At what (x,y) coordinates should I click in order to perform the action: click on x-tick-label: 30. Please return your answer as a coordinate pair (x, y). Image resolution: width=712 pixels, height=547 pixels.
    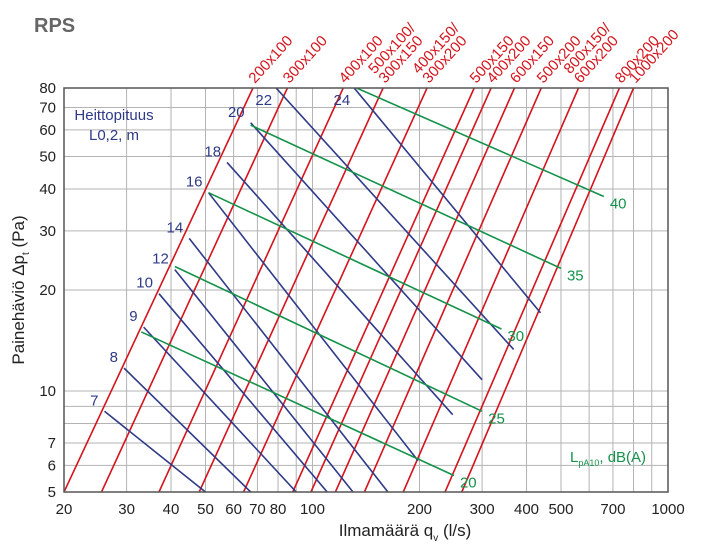
    Looking at the image, I should click on (126, 509).